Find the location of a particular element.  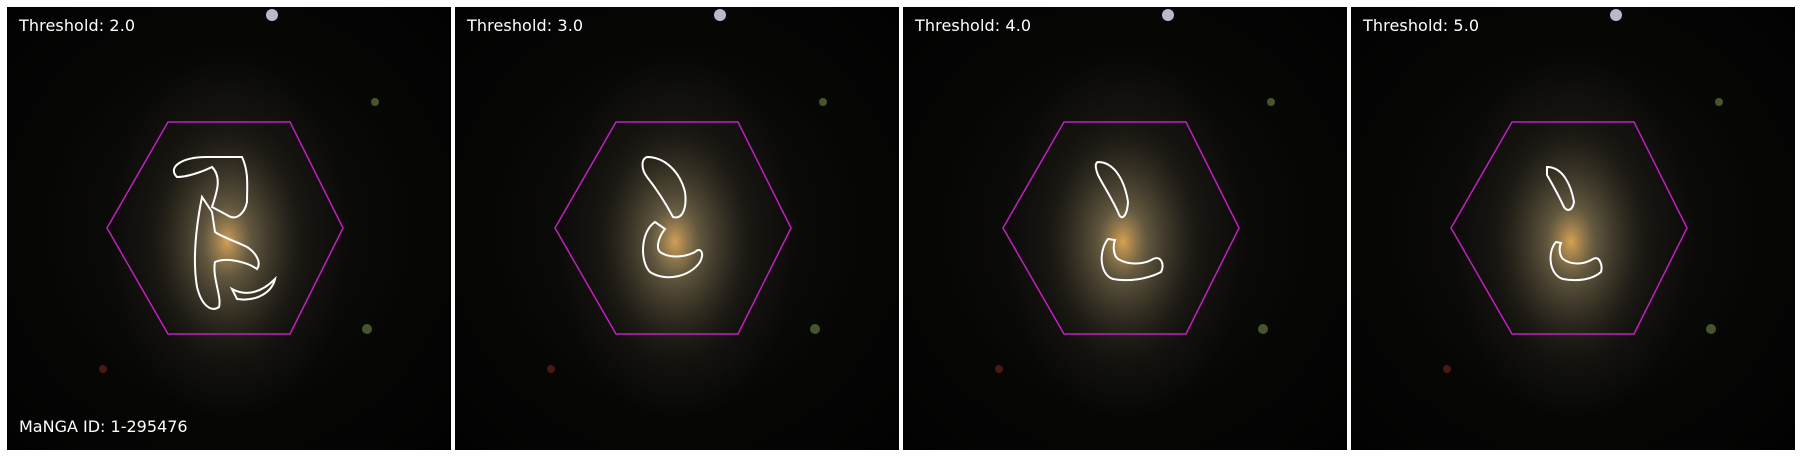

threshold-label: Threshold: 3.0 is located at coordinates (525, 25).